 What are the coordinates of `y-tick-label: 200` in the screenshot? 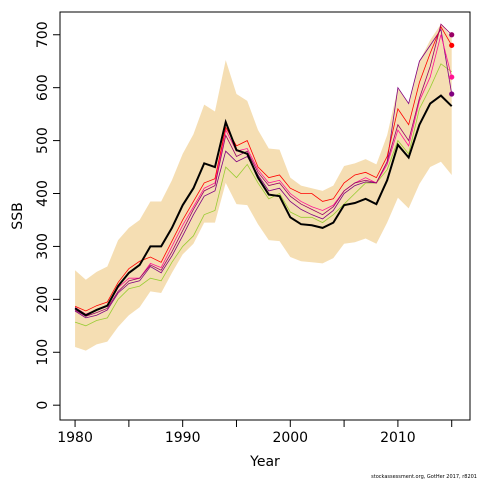 It's located at (43, 299).